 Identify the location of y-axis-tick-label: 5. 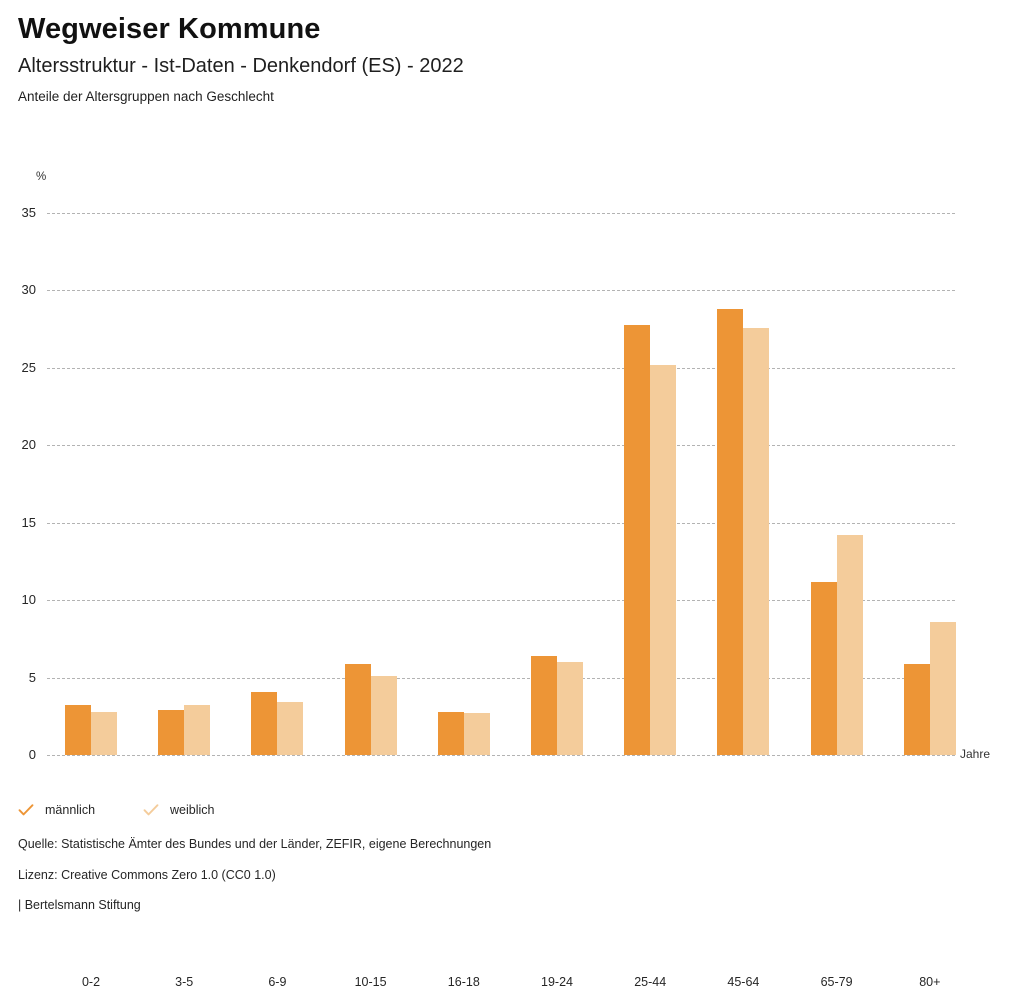
(32, 677).